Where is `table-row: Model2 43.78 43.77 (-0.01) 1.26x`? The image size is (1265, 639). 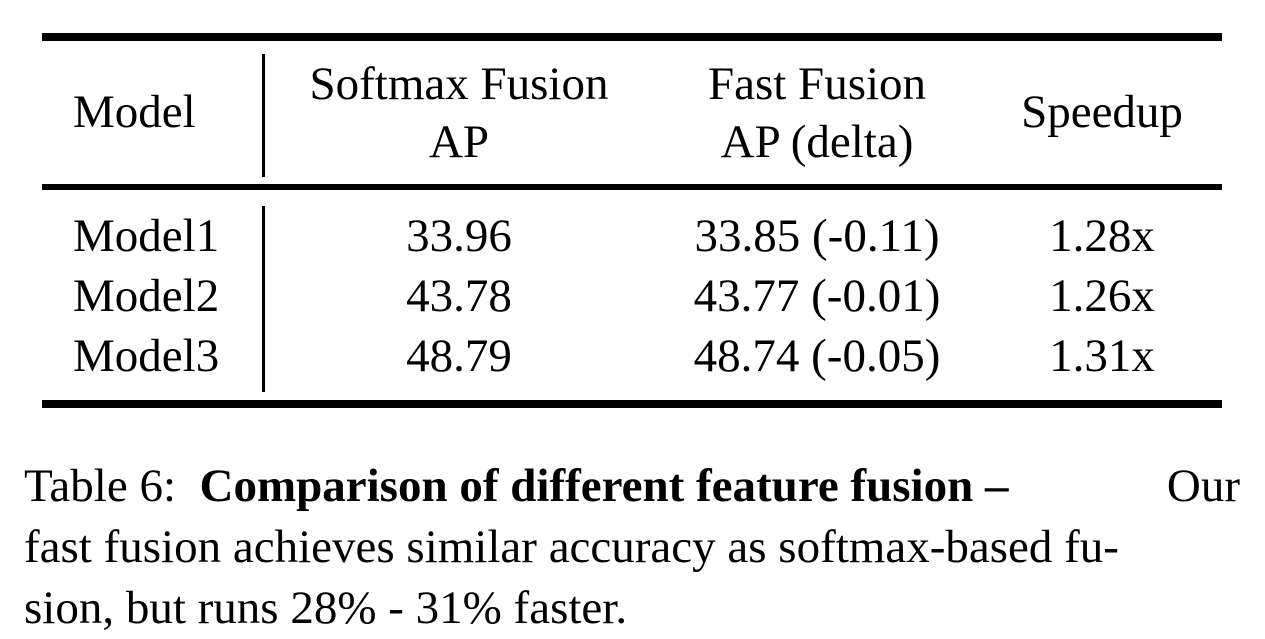
table-row: Model2 43.78 43.77 (-0.01) 1.26x is located at coordinates (632, 297).